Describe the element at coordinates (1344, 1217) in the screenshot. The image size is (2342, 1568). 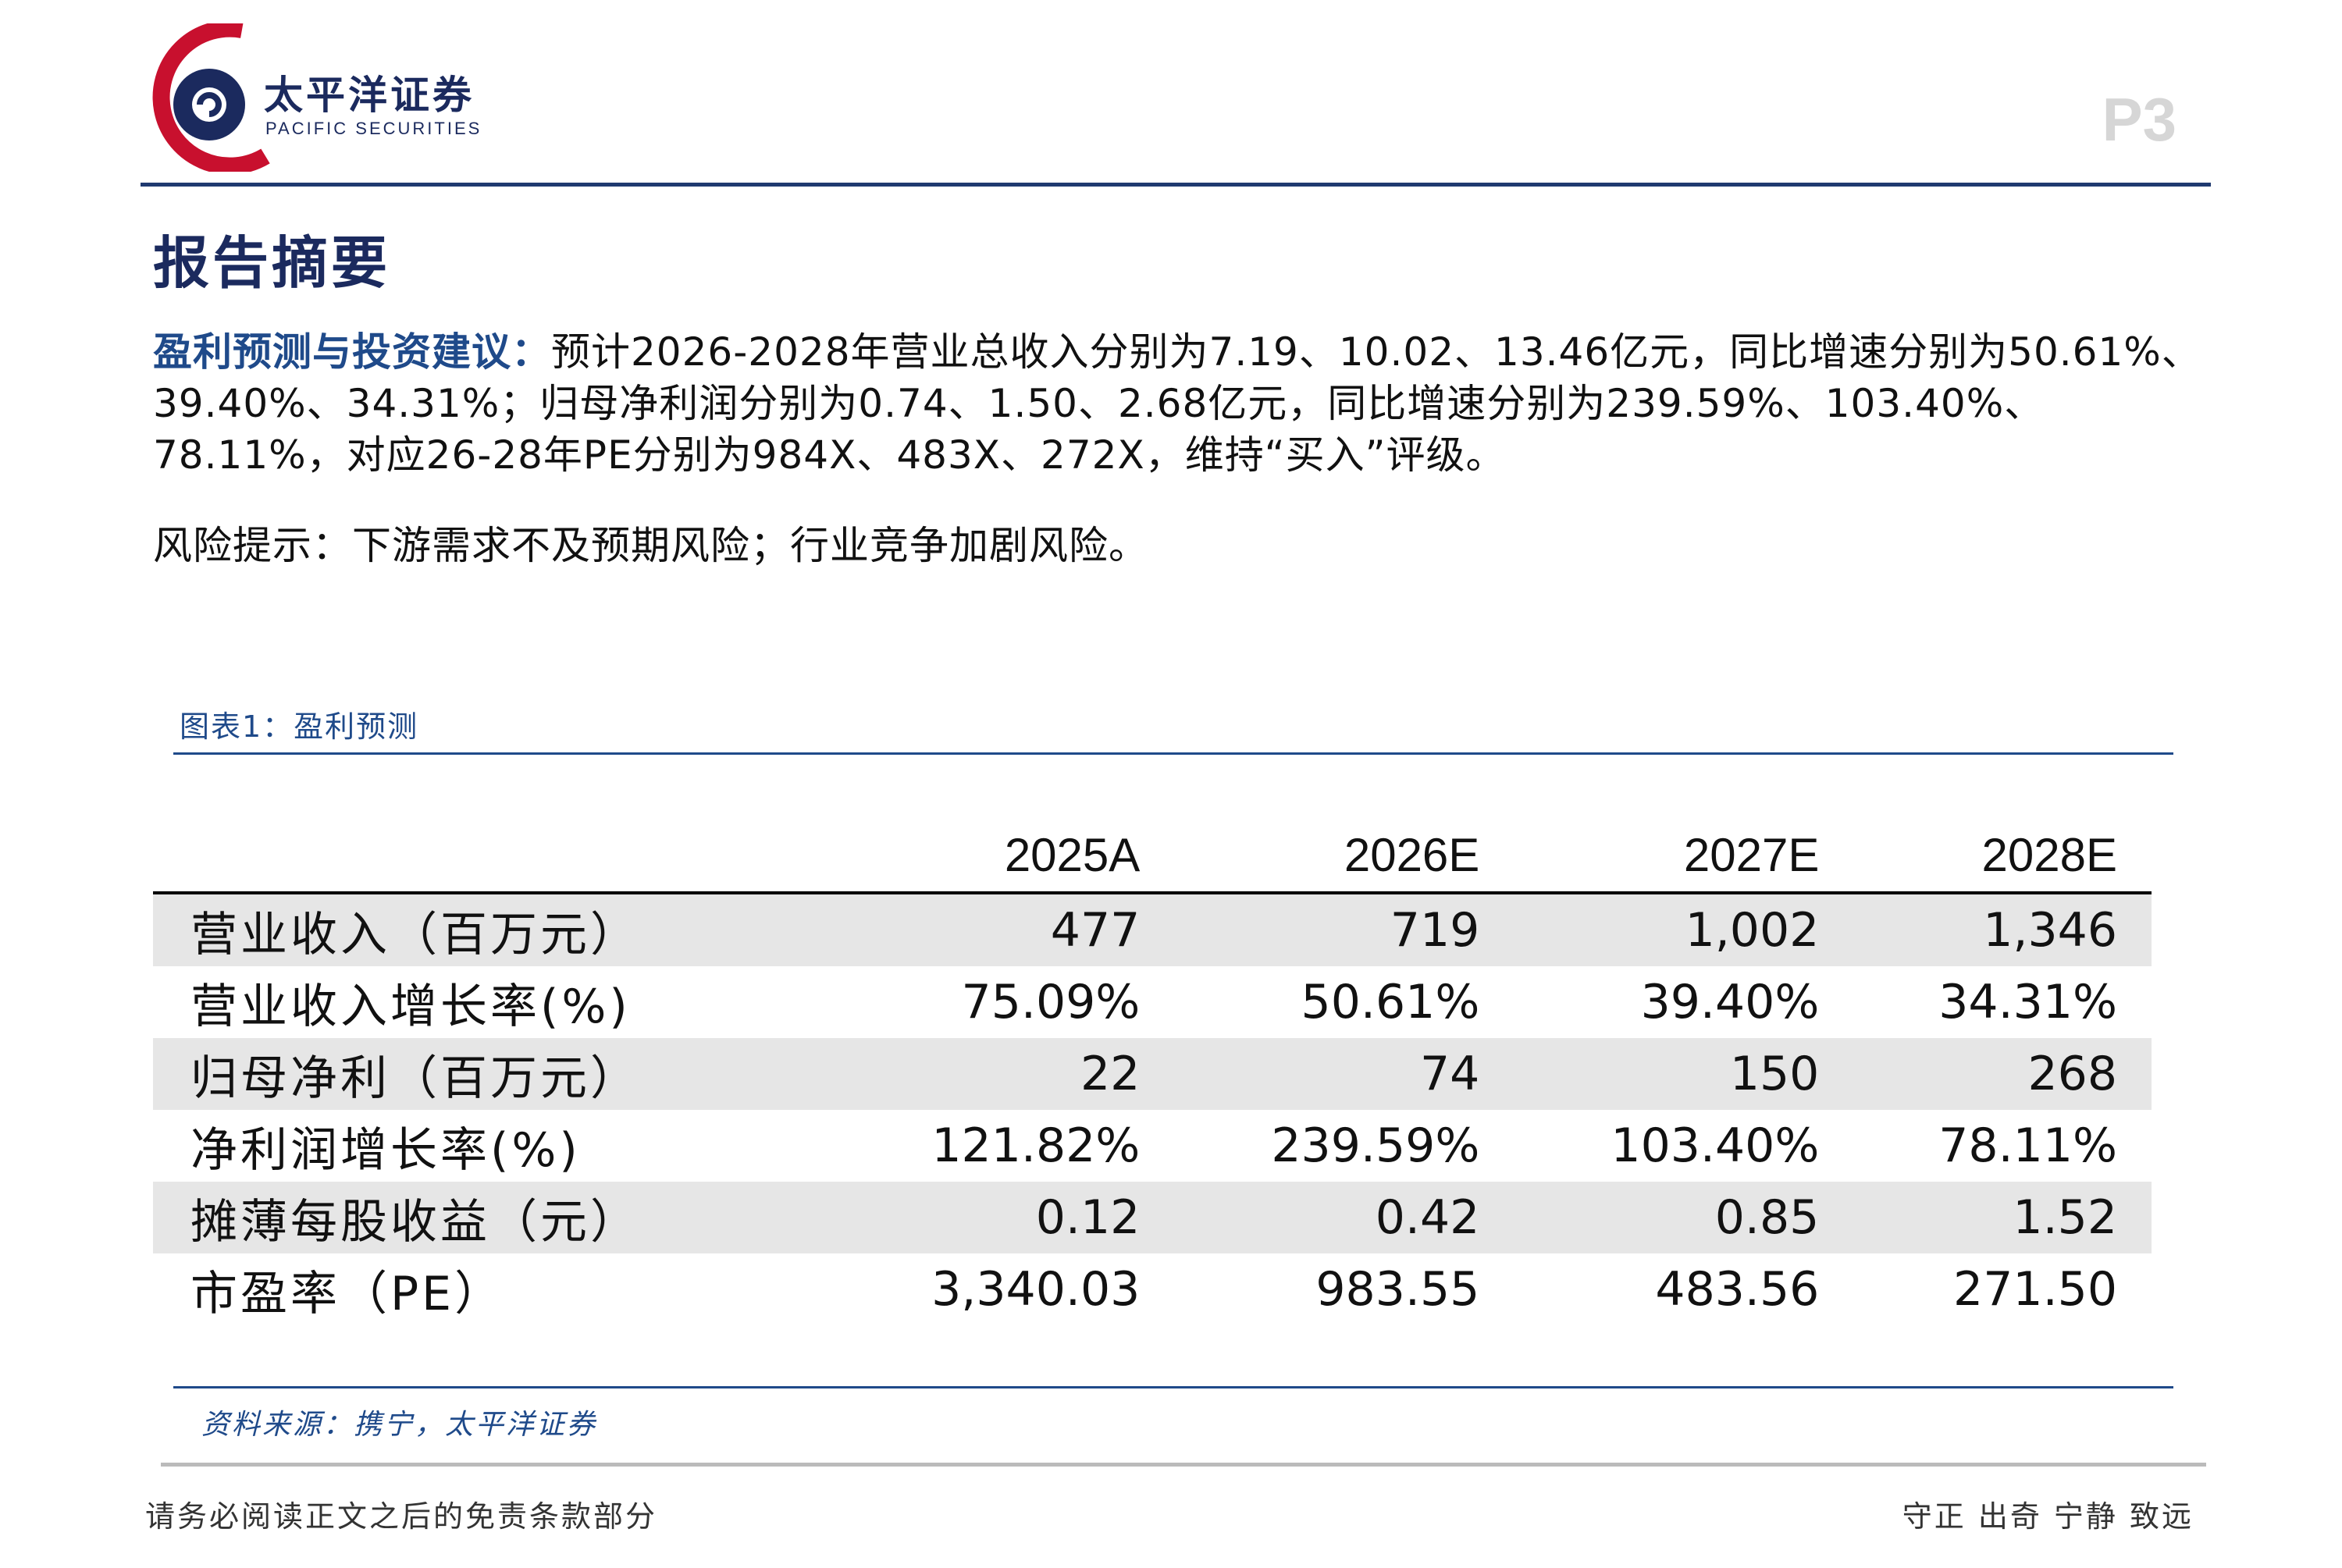
I see `table-cell: 0.42` at that location.